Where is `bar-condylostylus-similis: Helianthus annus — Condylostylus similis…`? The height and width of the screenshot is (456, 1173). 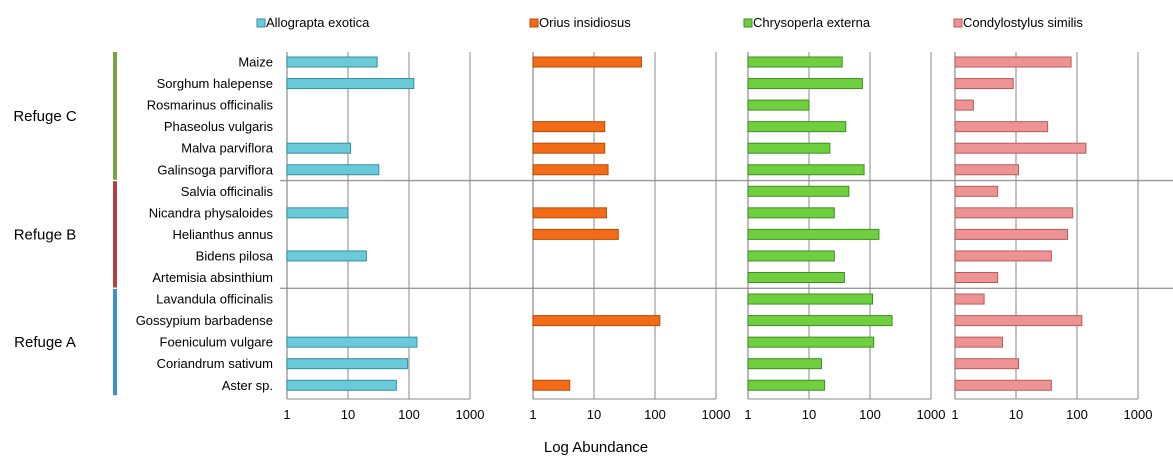 bar-condylostylus-similis: Helianthus annus — Condylostylus similis… is located at coordinates (1011, 234).